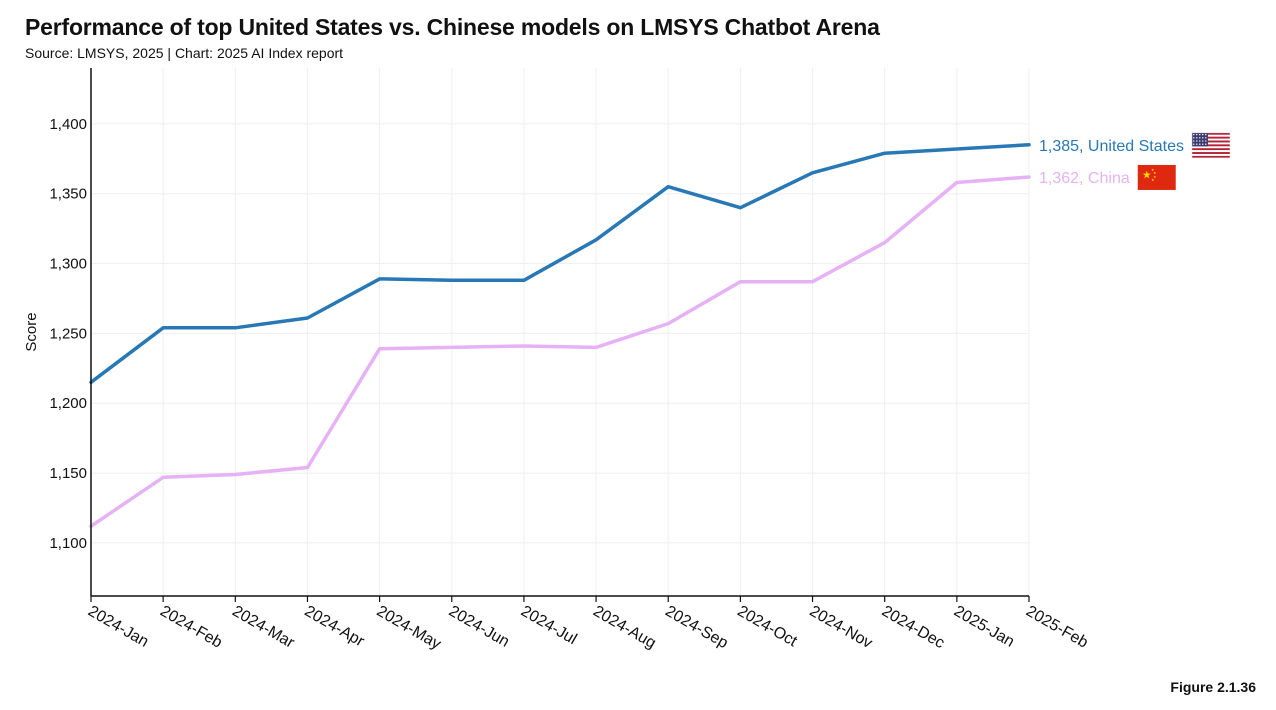  Describe the element at coordinates (1057, 627) in the screenshot. I see `x-tick-label: 2025-Feb` at that location.